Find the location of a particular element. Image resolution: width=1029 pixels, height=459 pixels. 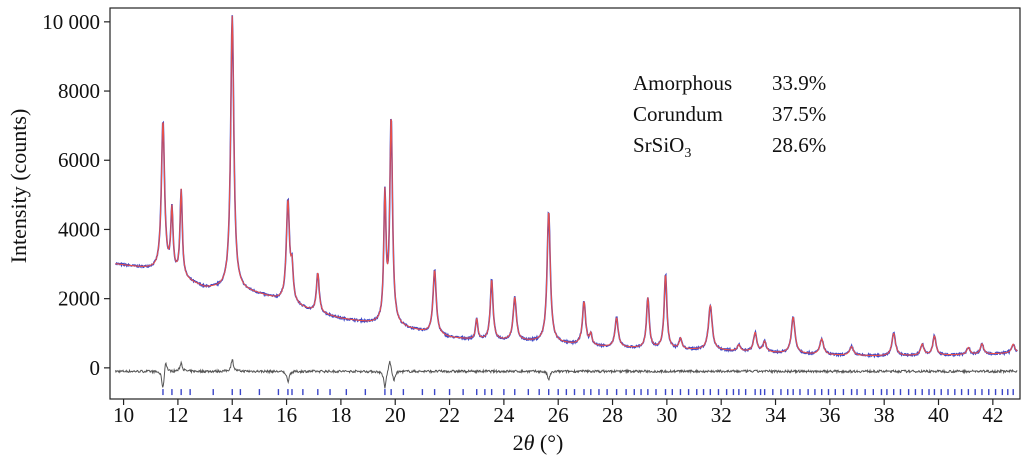

phase-value-srsio3: 28.6% is located at coordinates (799, 145).